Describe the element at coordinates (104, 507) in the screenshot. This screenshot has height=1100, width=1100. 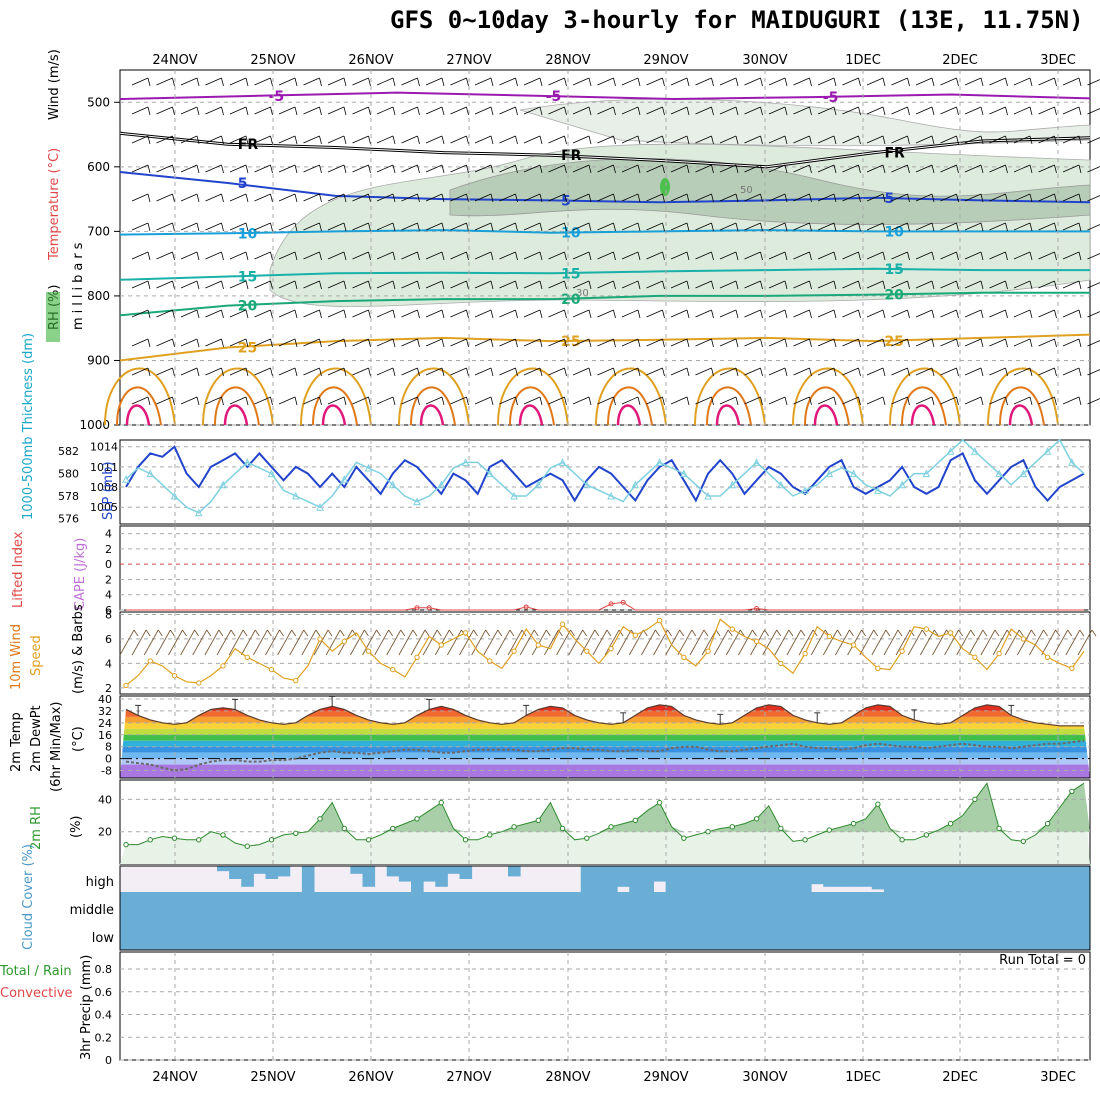
I see `slp-tick-label: 1005` at that location.